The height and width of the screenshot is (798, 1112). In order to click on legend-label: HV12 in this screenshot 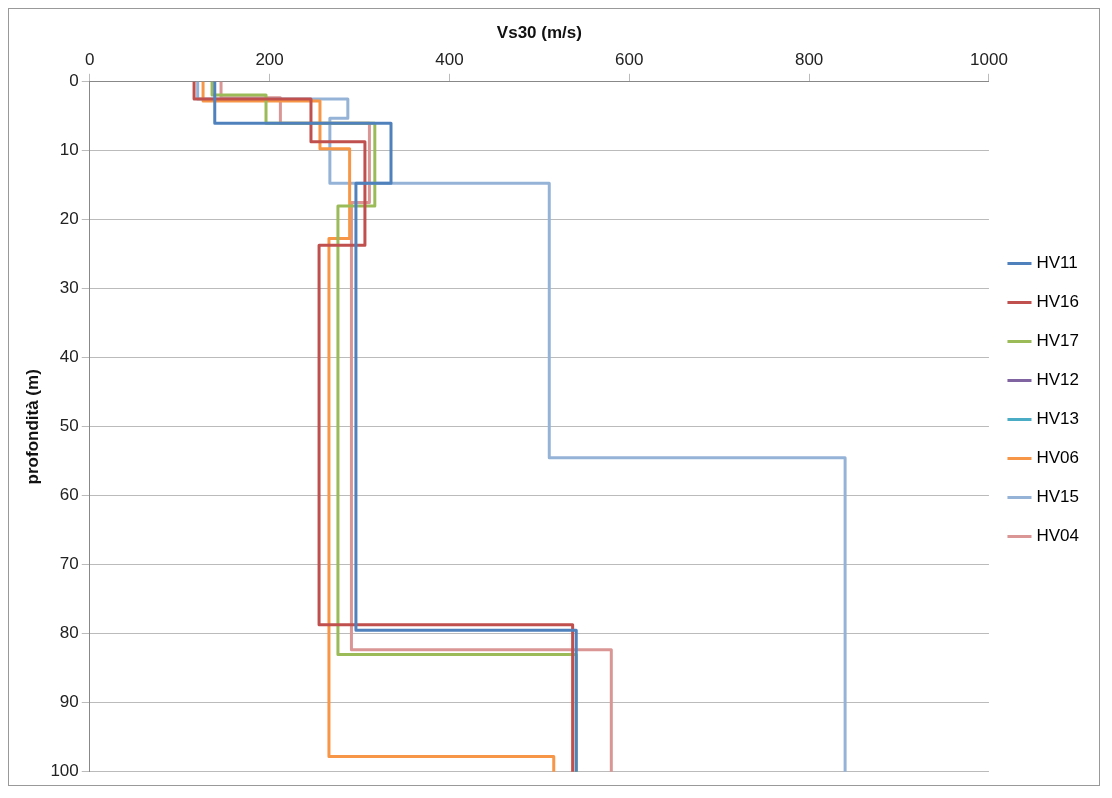, I will do `click(1058, 380)`.